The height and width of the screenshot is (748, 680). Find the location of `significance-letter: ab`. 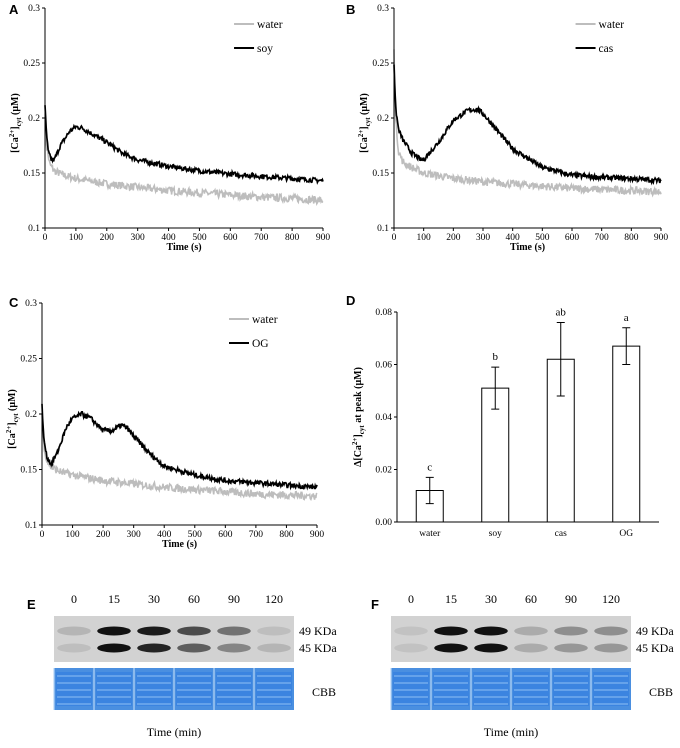

significance-letter: ab is located at coordinates (561, 313).